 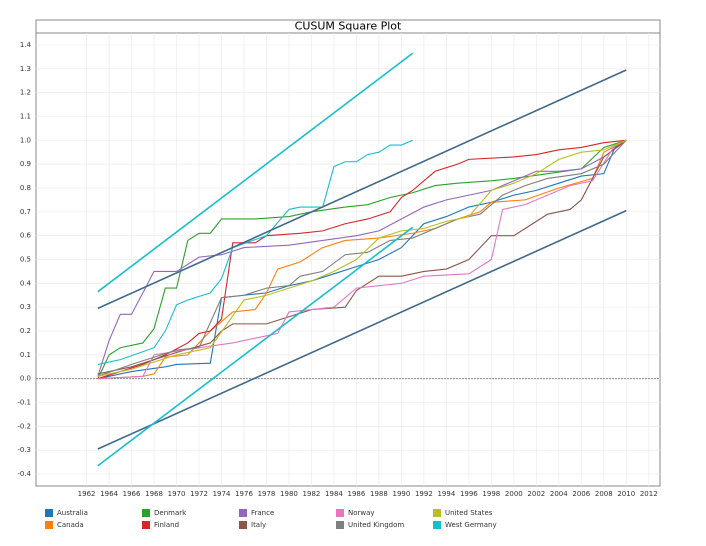 What do you see at coordinates (177, 494) in the screenshot?
I see `x-tick-label: 1970` at bounding box center [177, 494].